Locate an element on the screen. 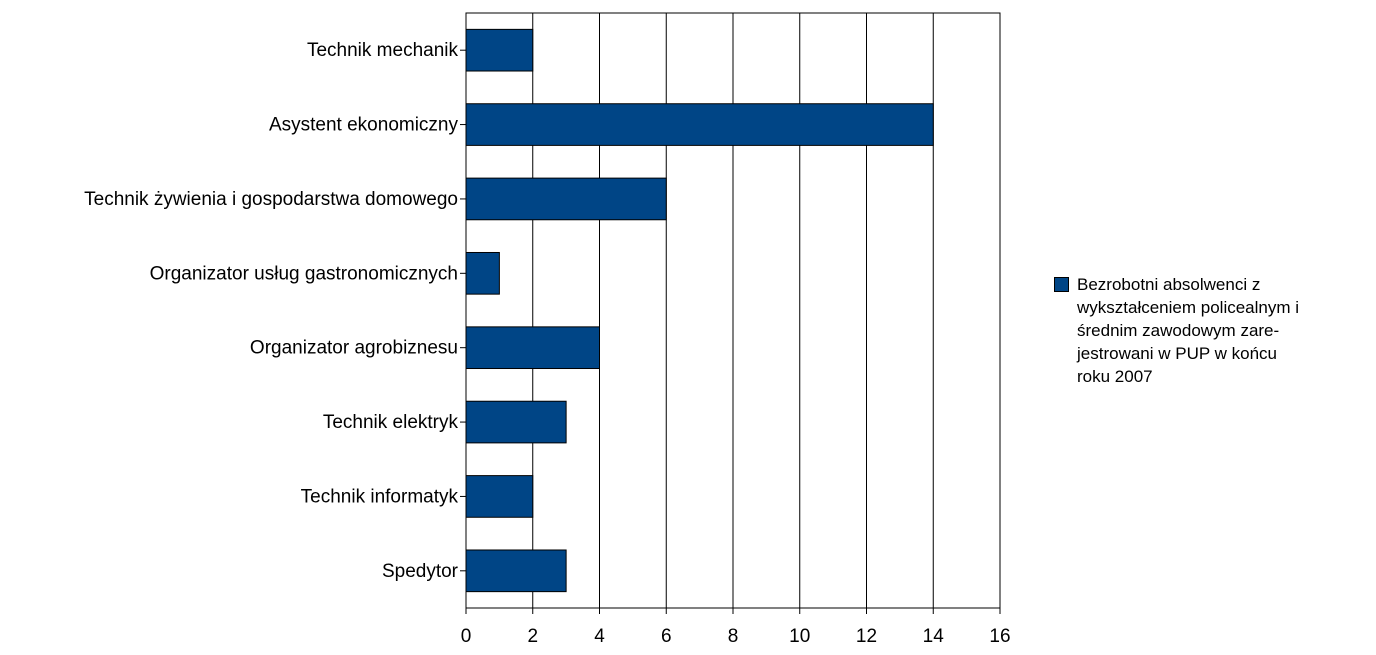  x-tick-label: 0 is located at coordinates (466, 636).